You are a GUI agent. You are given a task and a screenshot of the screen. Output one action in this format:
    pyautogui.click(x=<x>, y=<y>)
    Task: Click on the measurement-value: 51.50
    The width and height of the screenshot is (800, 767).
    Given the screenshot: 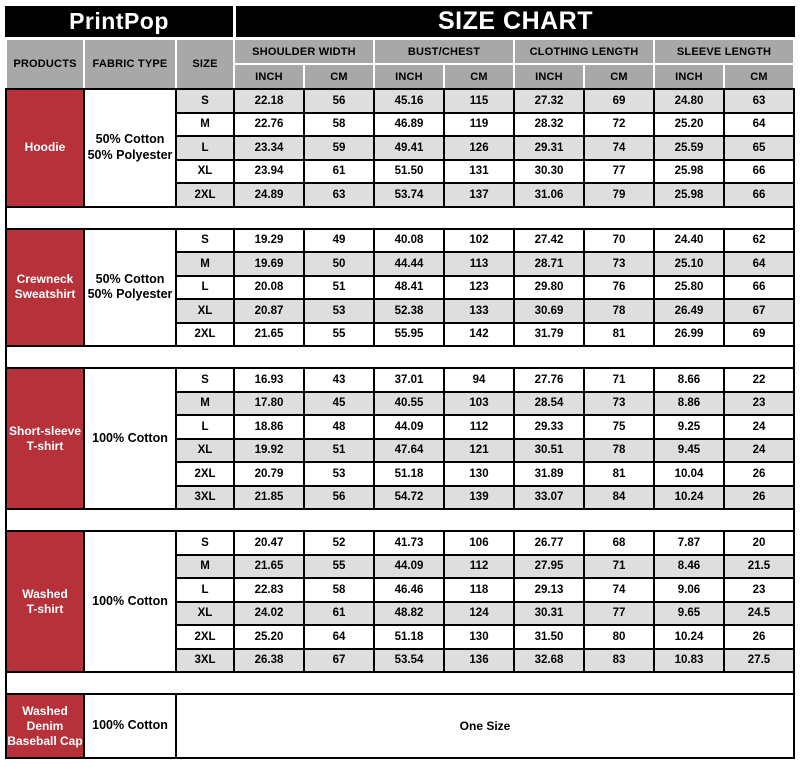 What is the action you would take?
    pyautogui.click(x=409, y=171)
    